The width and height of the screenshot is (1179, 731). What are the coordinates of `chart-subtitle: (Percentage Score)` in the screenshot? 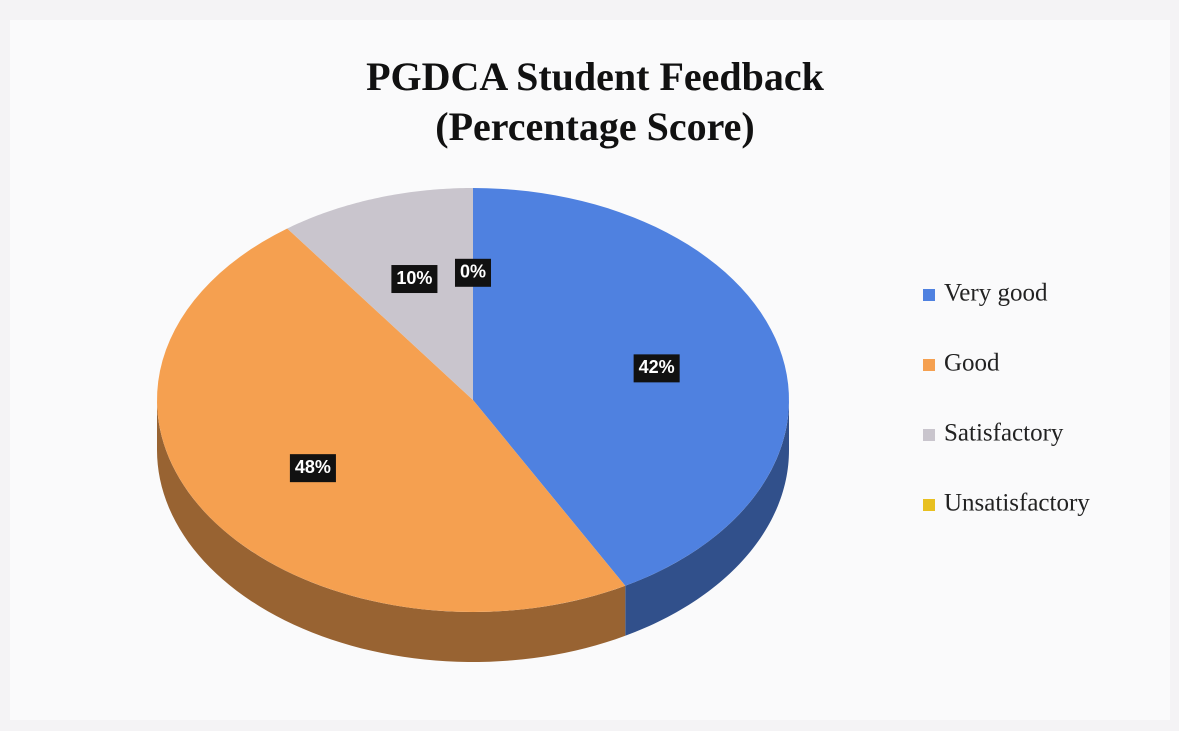 It's located at (594, 126).